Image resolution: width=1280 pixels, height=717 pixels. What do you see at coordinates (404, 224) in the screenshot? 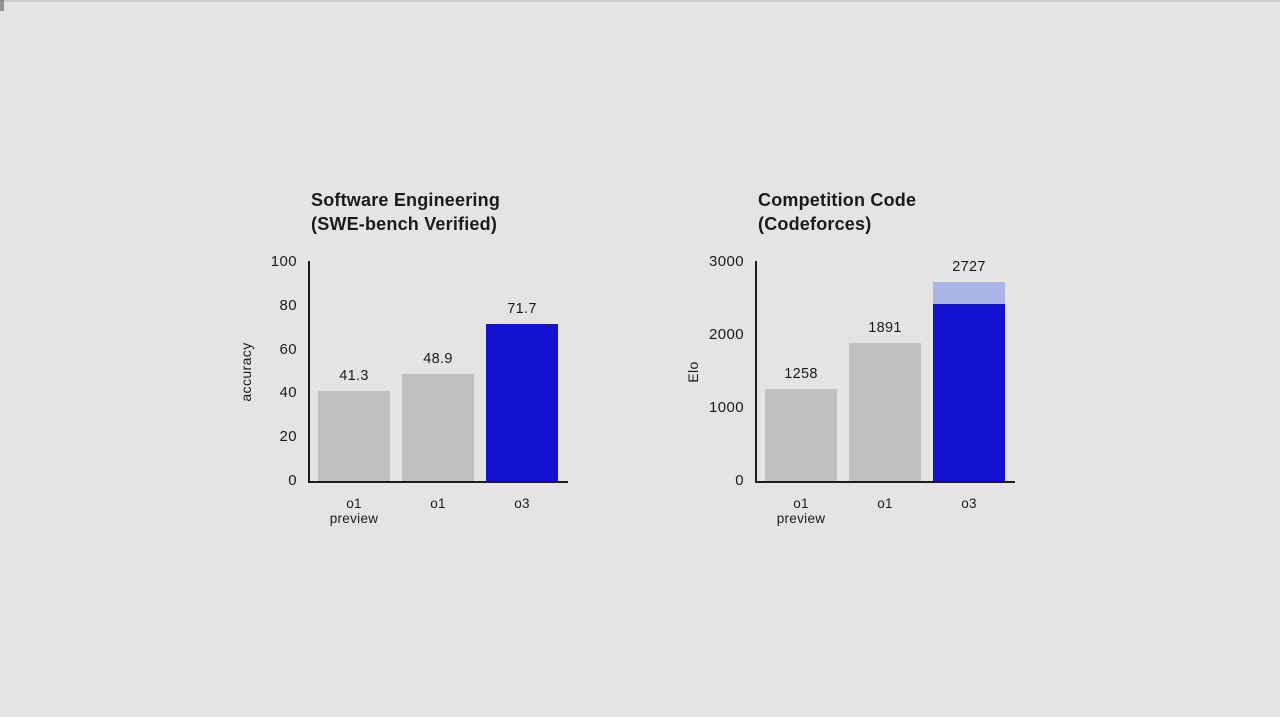
I see `chart-title-line2: (SWE-bench Verified)` at bounding box center [404, 224].